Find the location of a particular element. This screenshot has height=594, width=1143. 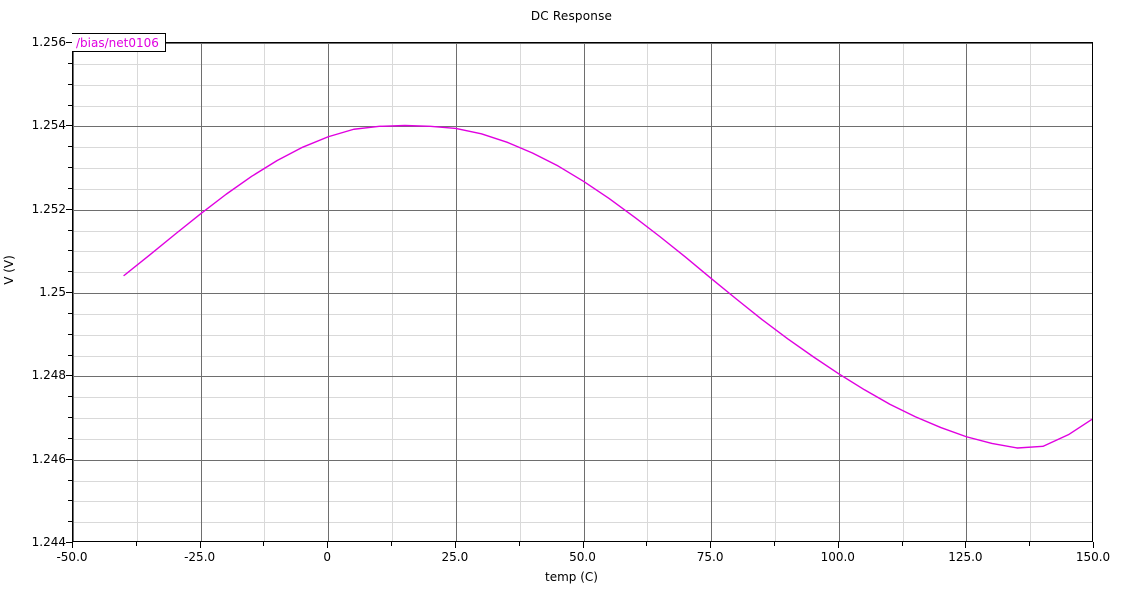

y-tick-label: 1.244 is located at coordinates (48, 542).